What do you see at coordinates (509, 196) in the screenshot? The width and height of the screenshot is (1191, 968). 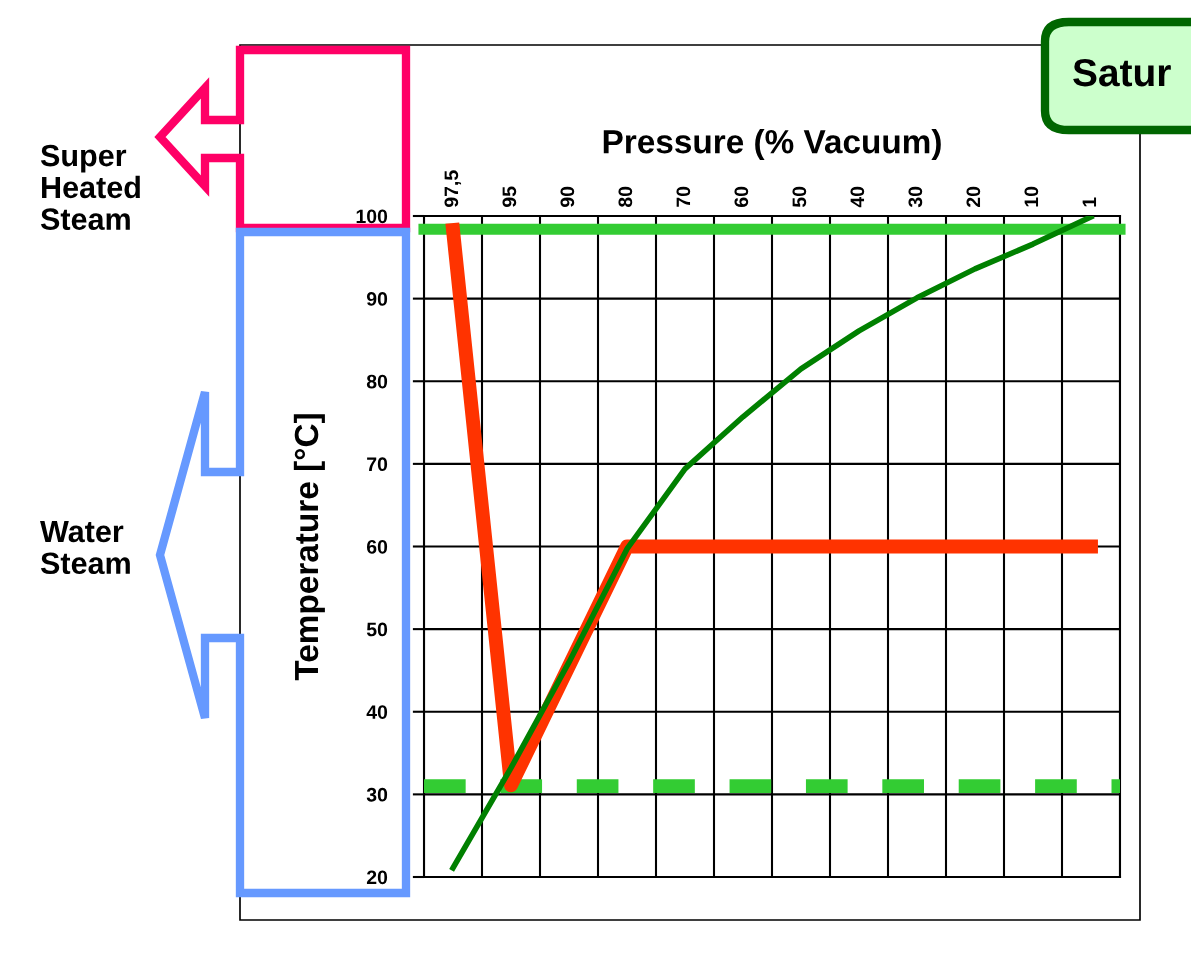 I see `x-tick-label: 95` at bounding box center [509, 196].